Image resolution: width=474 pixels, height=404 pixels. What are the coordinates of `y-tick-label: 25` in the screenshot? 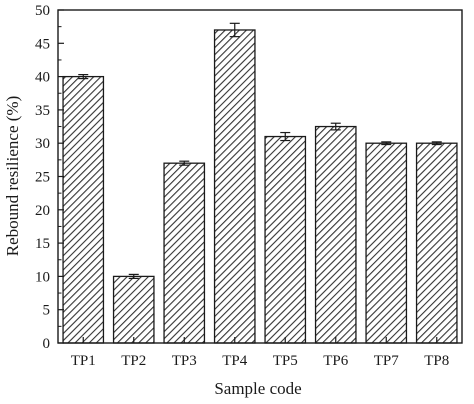 It's located at (42, 178).